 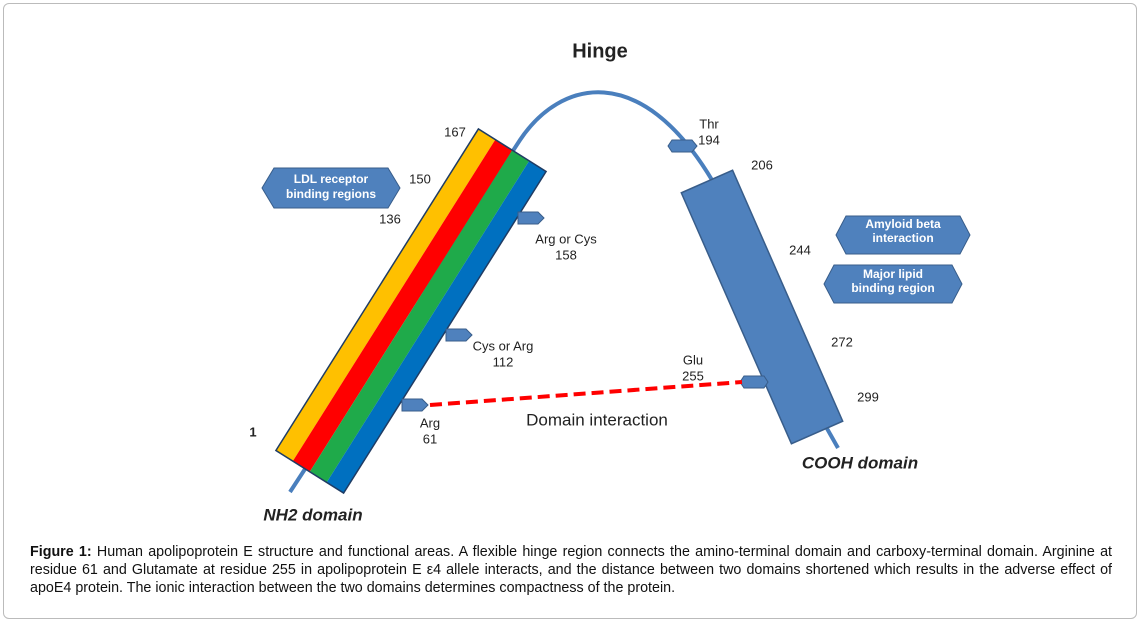 I want to click on backbone-tail, so click(x=831, y=436).